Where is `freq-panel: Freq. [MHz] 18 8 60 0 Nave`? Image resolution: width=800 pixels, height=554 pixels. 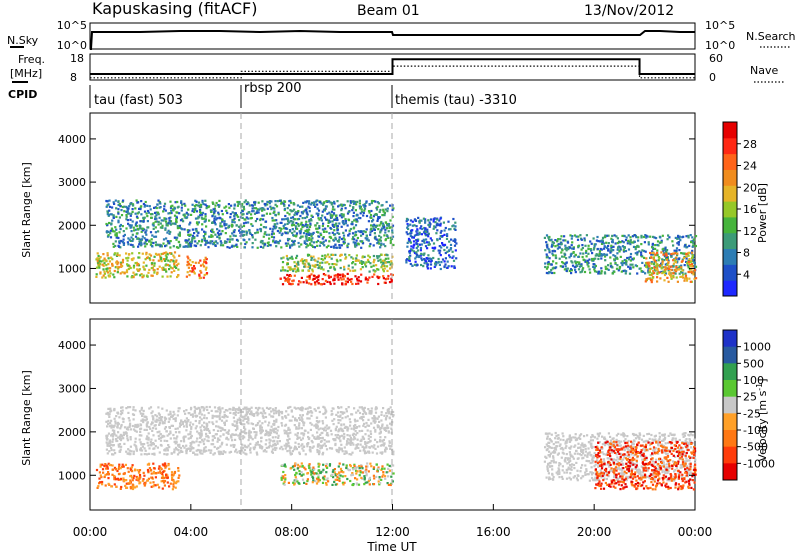 freq-panel: Freq. [MHz] 18 8 60 0 Nave is located at coordinates (397, 68).